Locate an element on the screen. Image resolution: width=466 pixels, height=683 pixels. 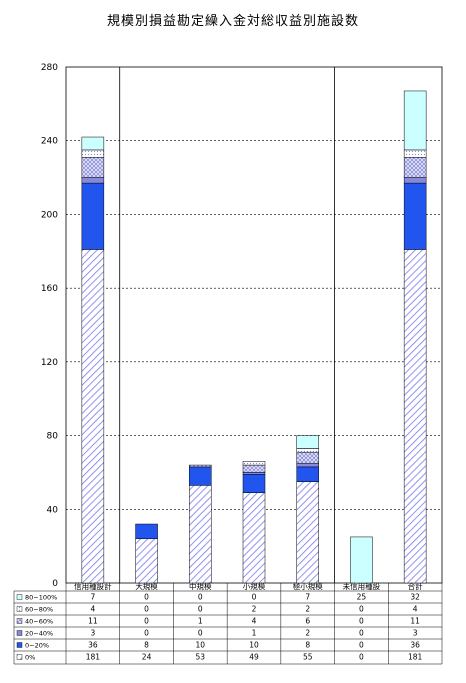
table-cell: 25 is located at coordinates (362, 597).